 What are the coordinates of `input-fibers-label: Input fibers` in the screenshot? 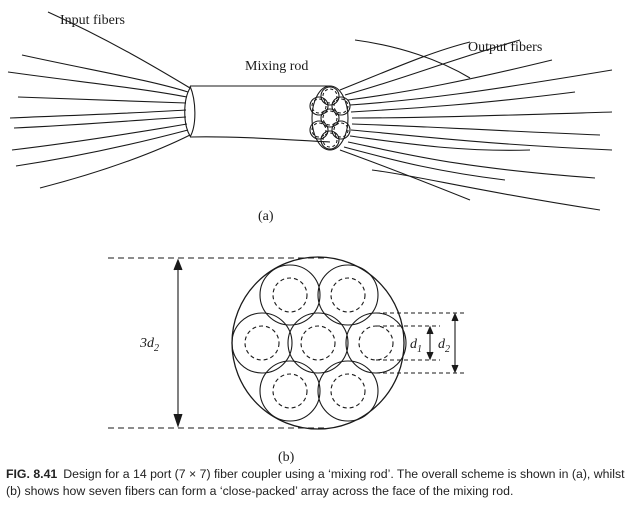 It's located at (92, 20).